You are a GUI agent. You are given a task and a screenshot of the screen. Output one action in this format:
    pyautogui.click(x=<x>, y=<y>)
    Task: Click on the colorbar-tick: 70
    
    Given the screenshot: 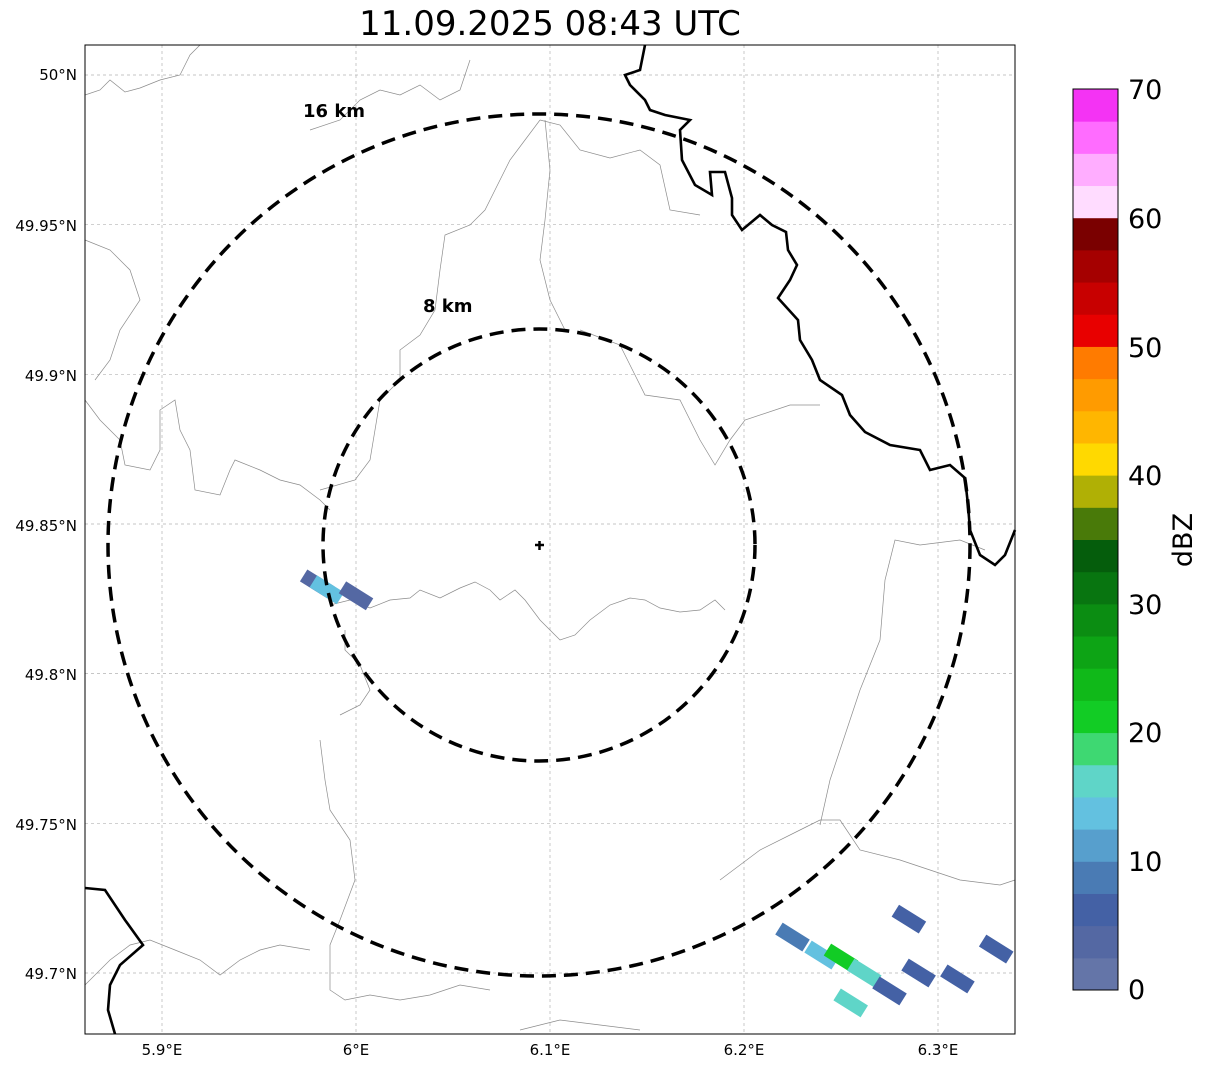 What is the action you would take?
    pyautogui.click(x=1145, y=90)
    